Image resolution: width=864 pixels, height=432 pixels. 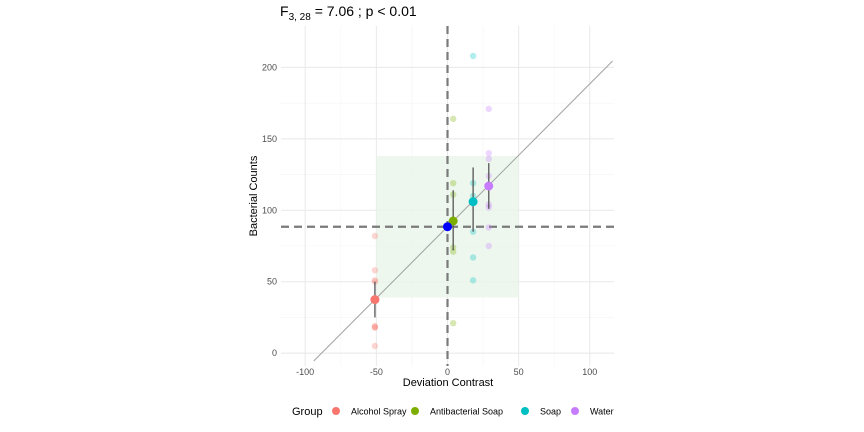 What do you see at coordinates (269, 139) in the screenshot?
I see `y-tick-label: 150` at bounding box center [269, 139].